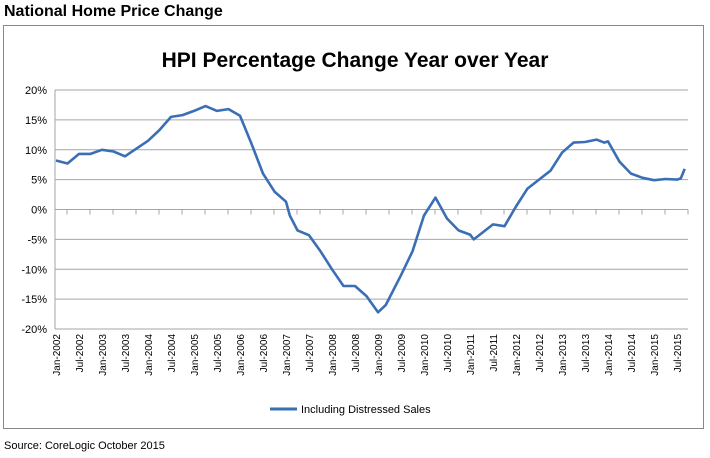  Describe the element at coordinates (80, 353) in the screenshot. I see `x-tick-label: Jul-2002` at that location.